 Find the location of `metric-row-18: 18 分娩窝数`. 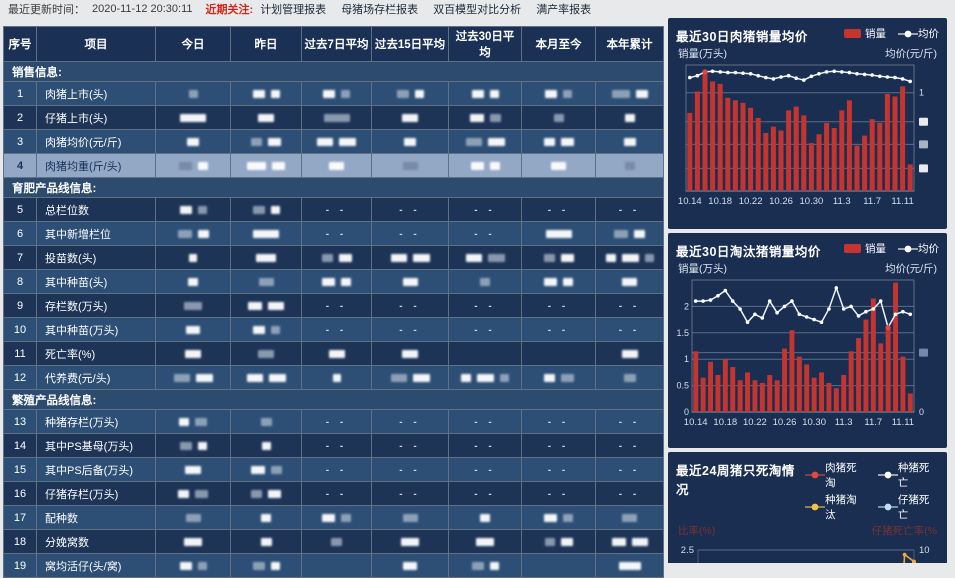

metric-row-18: 18 分娩窝数 is located at coordinates (333, 541).